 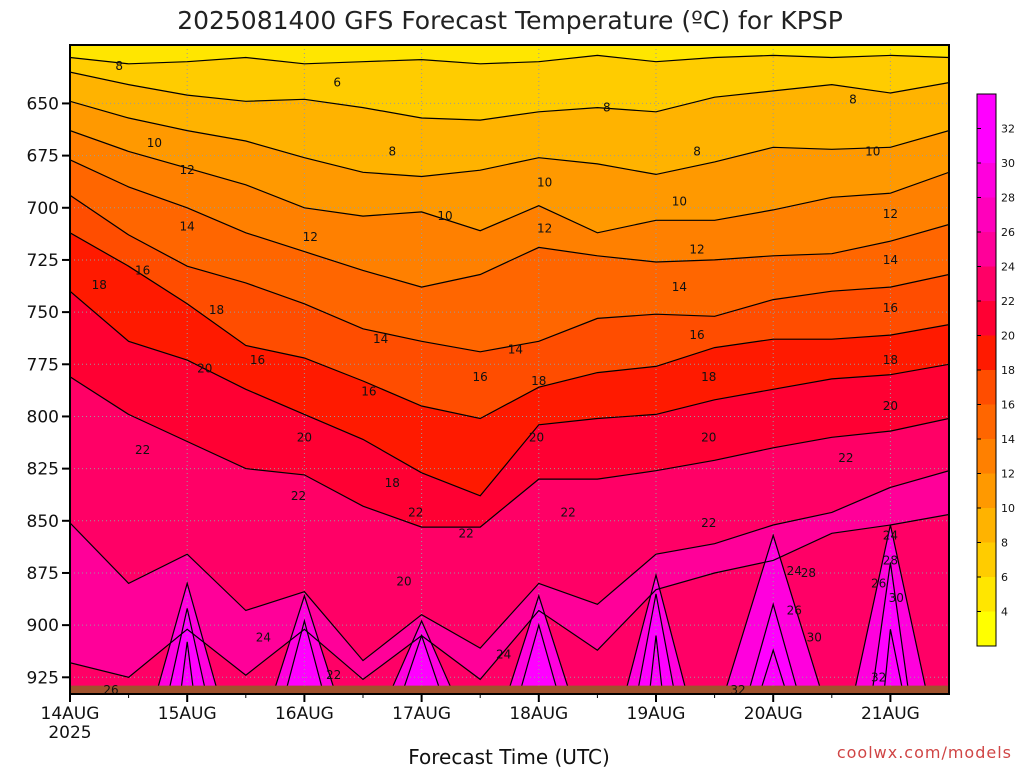 I want to click on colorbar-tick-label-28: 28, so click(x=1008, y=198).